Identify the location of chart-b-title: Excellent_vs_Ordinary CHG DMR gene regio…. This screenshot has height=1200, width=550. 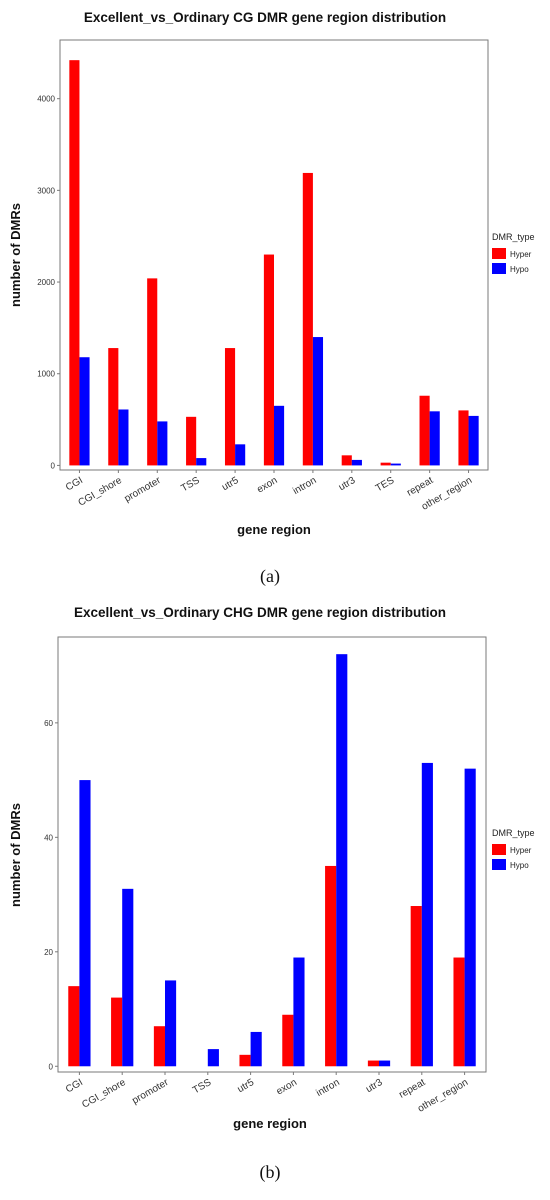
(260, 612).